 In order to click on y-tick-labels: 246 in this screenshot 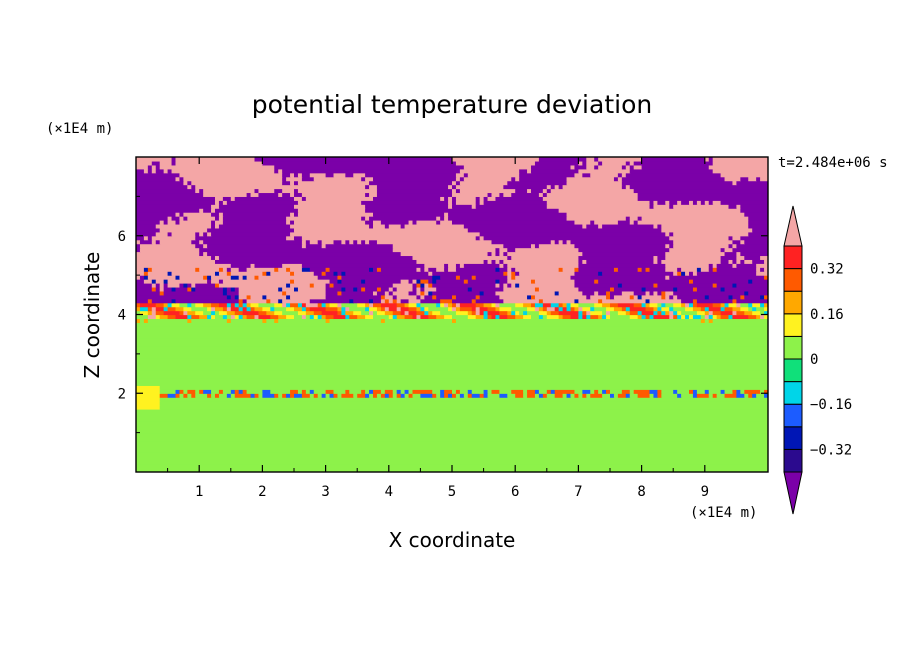, I will do `click(122, 316)`.